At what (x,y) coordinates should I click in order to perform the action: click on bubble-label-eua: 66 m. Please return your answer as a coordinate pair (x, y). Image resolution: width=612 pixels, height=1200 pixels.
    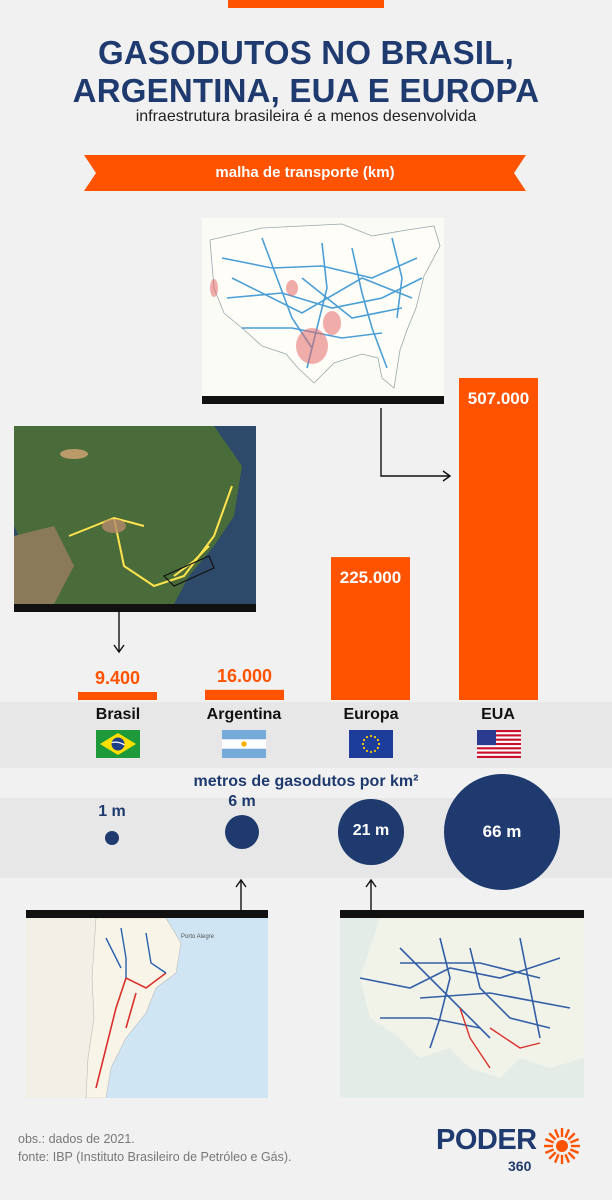
    Looking at the image, I should click on (502, 831).